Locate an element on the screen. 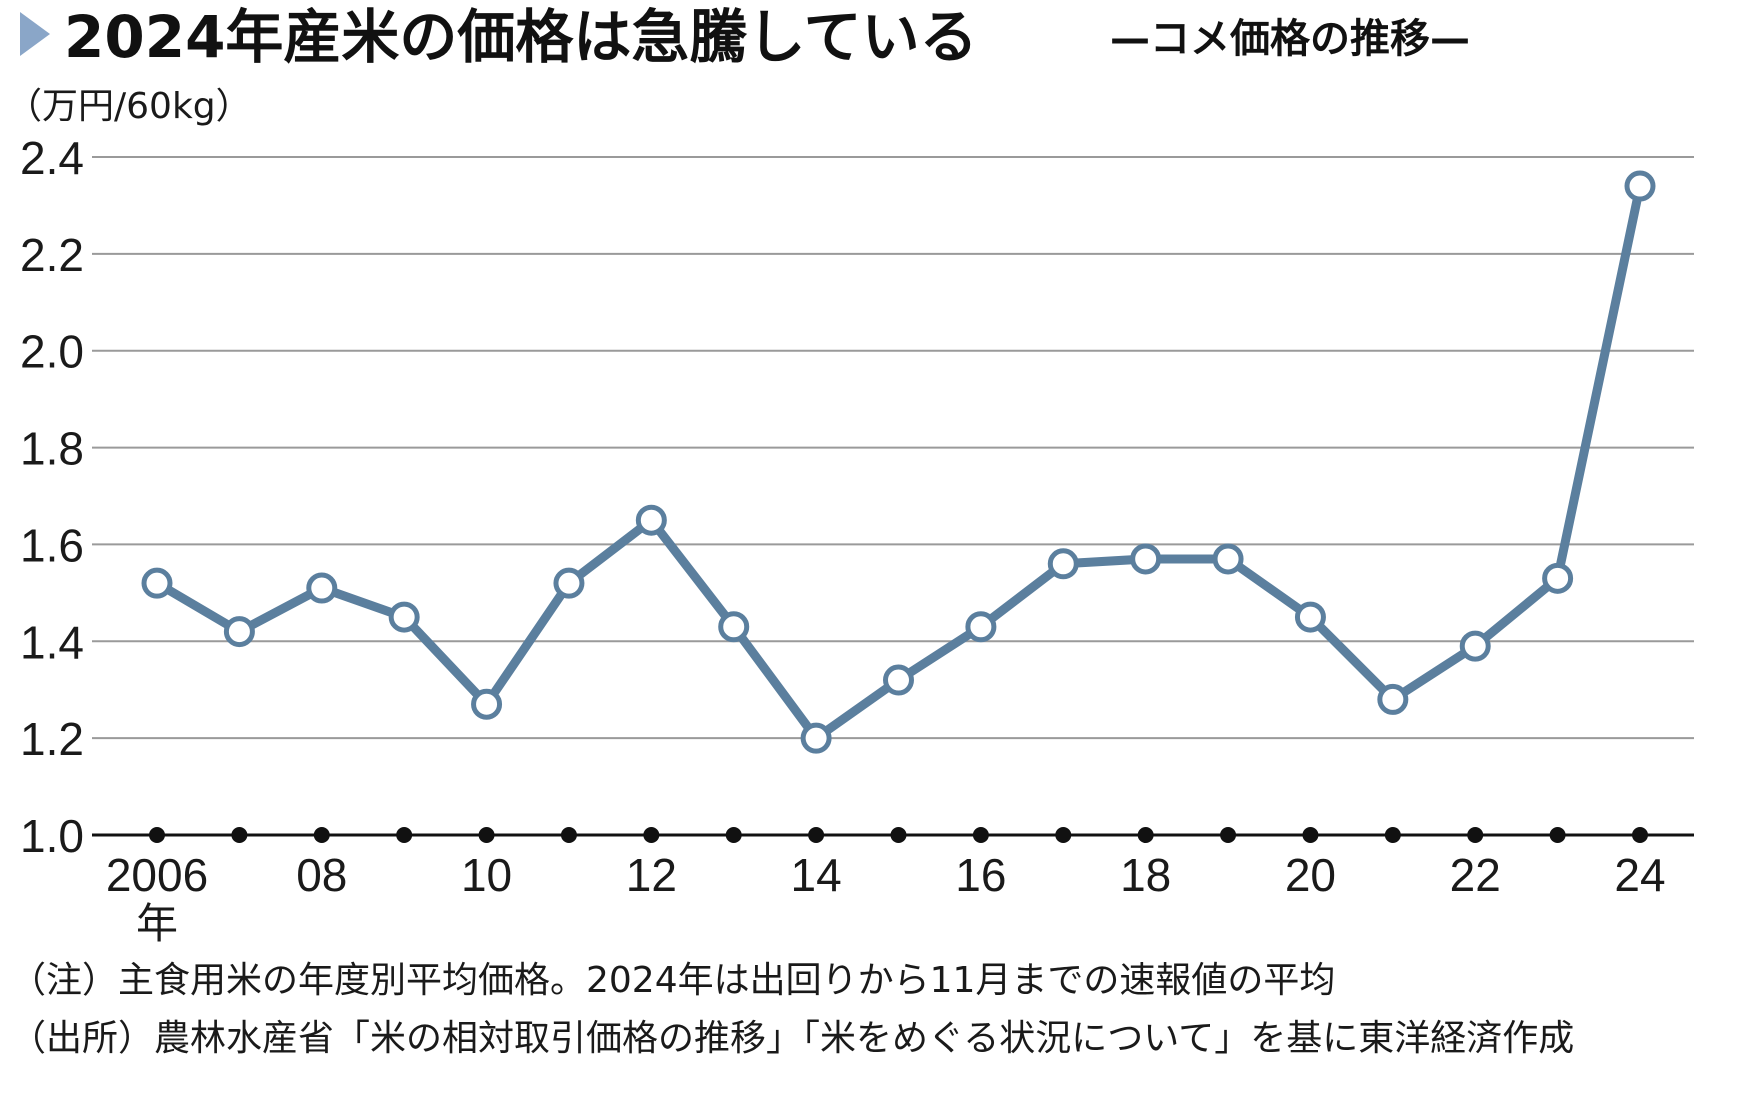  title-arrow-icon is located at coordinates (35, 34).